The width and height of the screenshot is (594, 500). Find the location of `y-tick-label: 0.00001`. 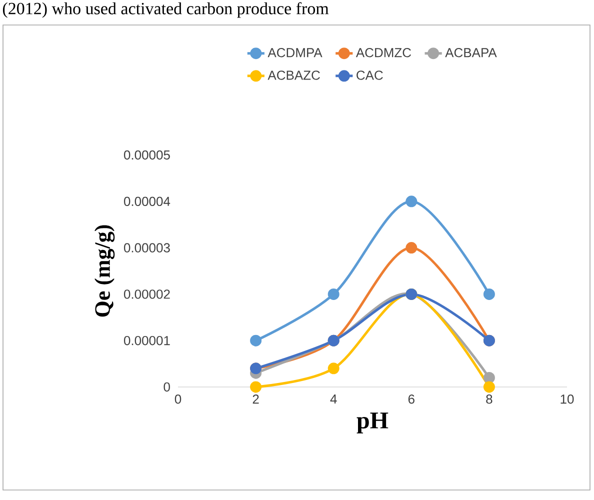

y-tick-label: 0.00001 is located at coordinates (147, 341).